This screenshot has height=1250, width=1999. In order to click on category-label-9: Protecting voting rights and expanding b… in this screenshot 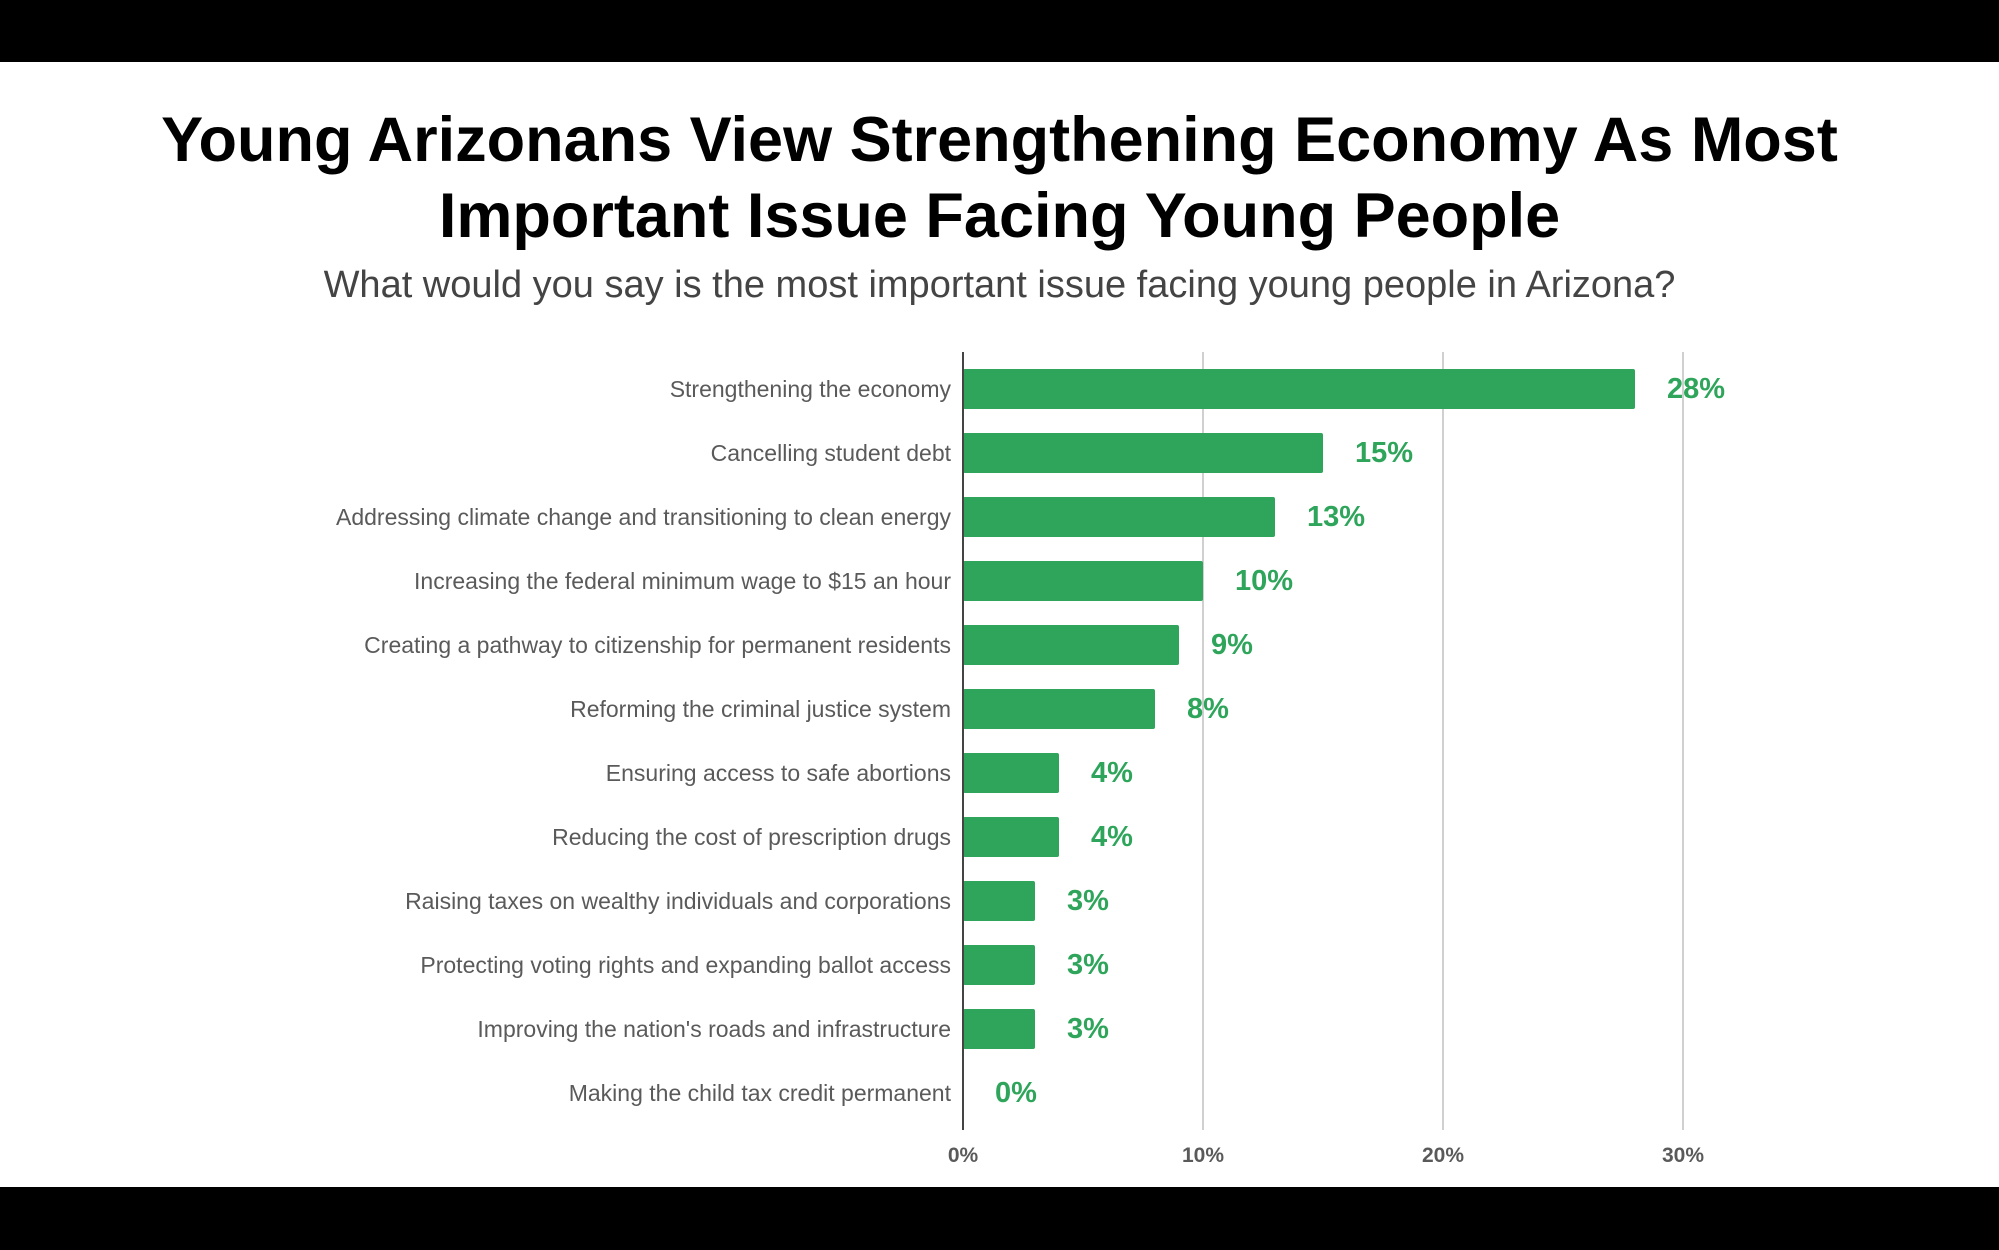, I will do `click(685, 965)`.